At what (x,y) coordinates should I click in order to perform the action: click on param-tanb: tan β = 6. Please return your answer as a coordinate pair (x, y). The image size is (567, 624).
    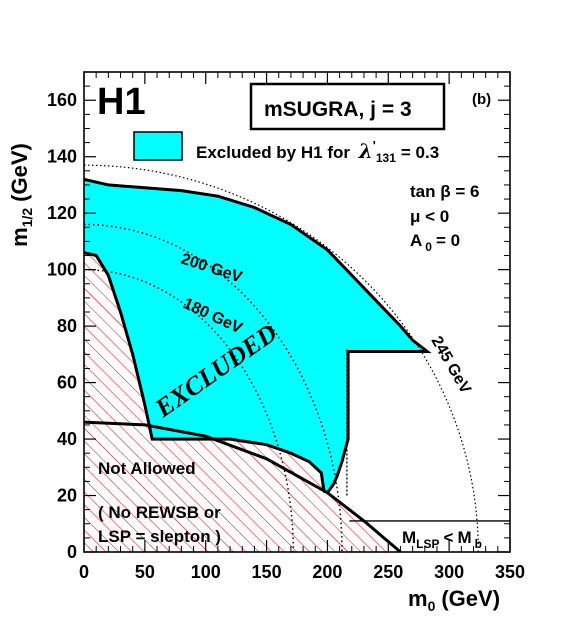
    Looking at the image, I should click on (444, 191).